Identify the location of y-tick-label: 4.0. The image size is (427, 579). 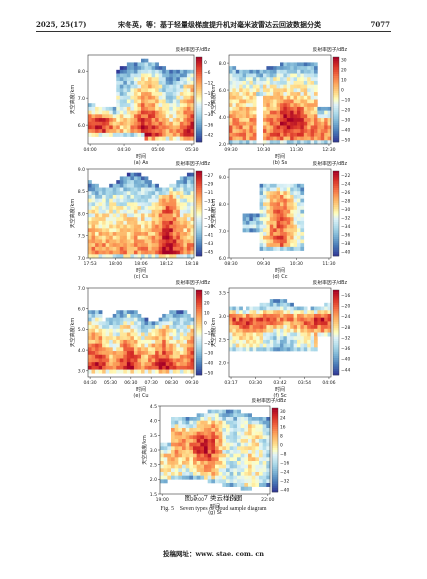
(153, 421).